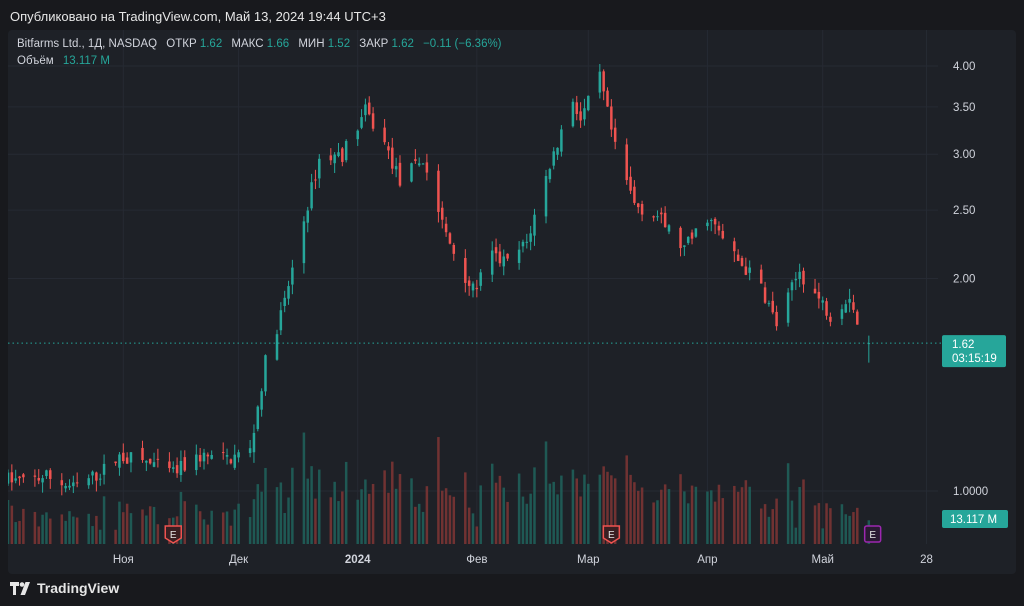  Describe the element at coordinates (588, 560) in the screenshot. I see `time-tick-label: Мар` at that location.